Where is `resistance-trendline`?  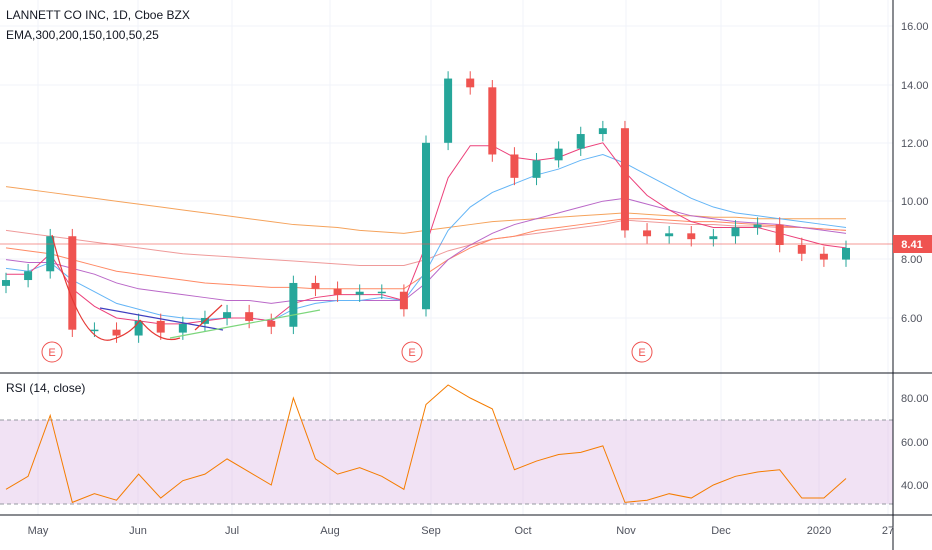
resistance-trendline is located at coordinates (161, 319).